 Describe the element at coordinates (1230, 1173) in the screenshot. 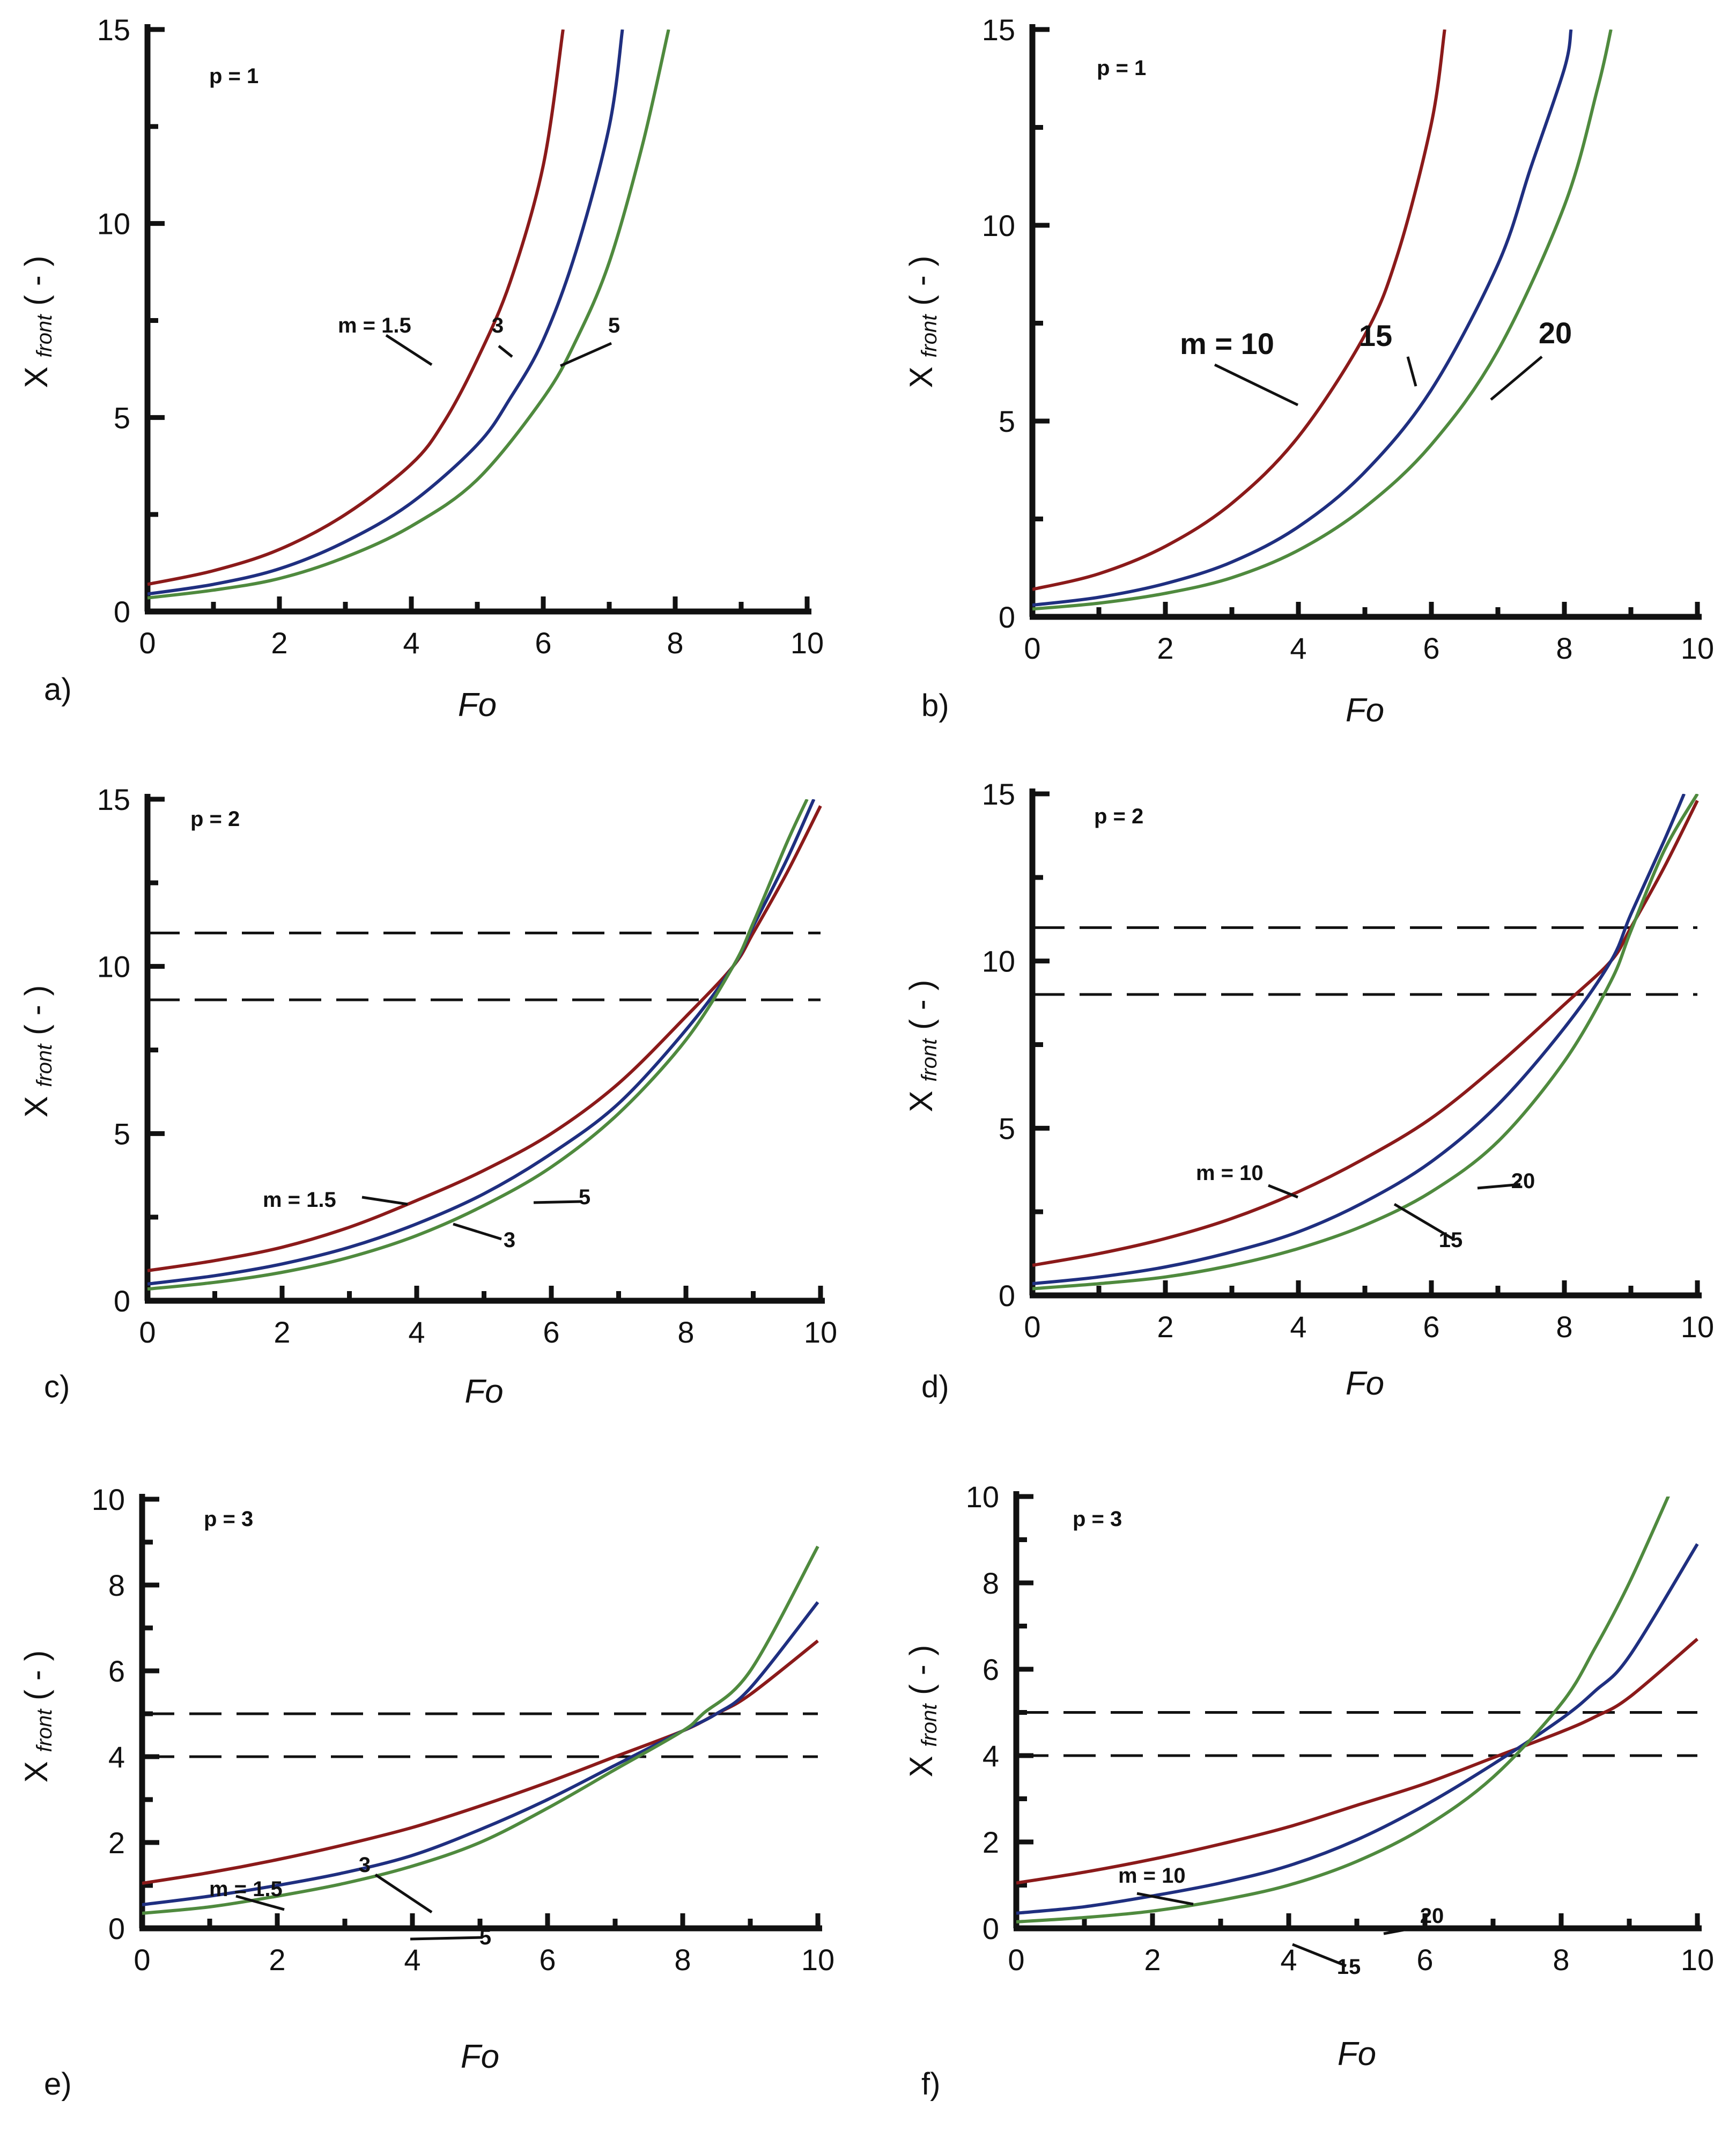

I see `series-annotation: m = 10` at that location.